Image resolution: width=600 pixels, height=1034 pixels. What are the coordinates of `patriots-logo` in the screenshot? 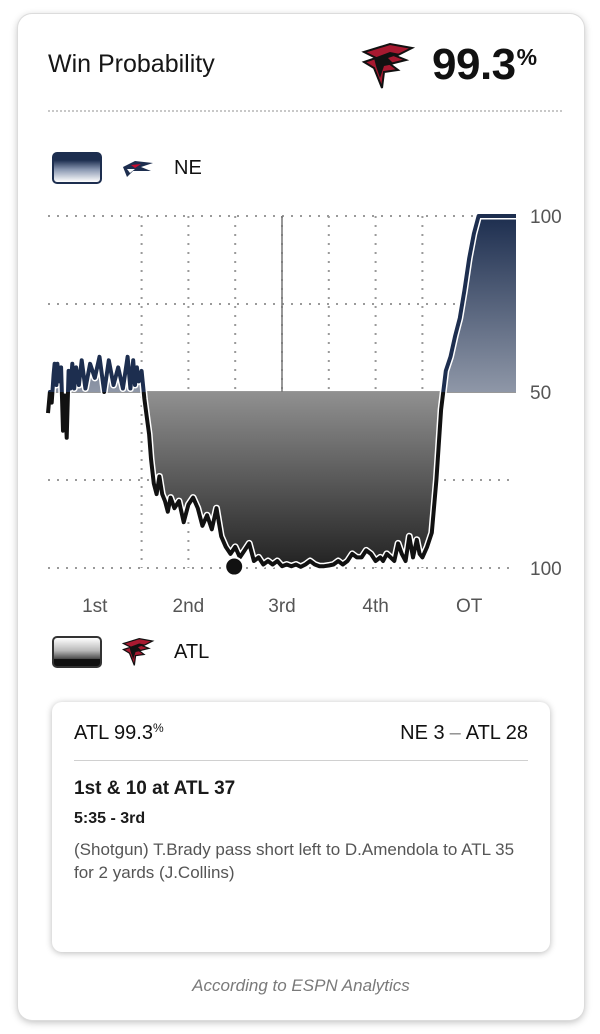 It's located at (138, 168).